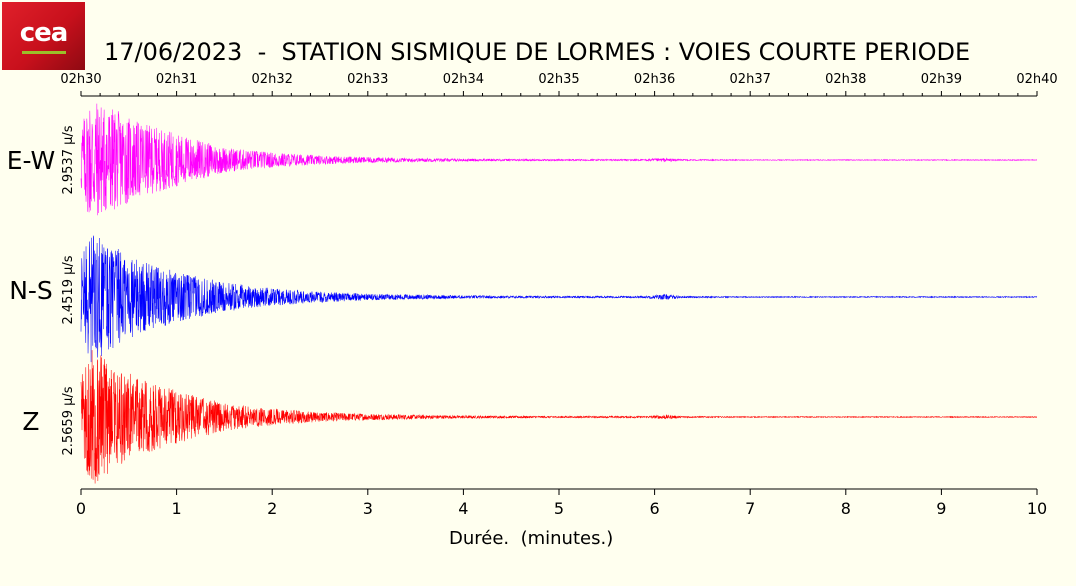 Image resolution: width=1076 pixels, height=586 pixels. What do you see at coordinates (1036, 79) in the screenshot?
I see `top-axis-tick-label: 02h40` at bounding box center [1036, 79].